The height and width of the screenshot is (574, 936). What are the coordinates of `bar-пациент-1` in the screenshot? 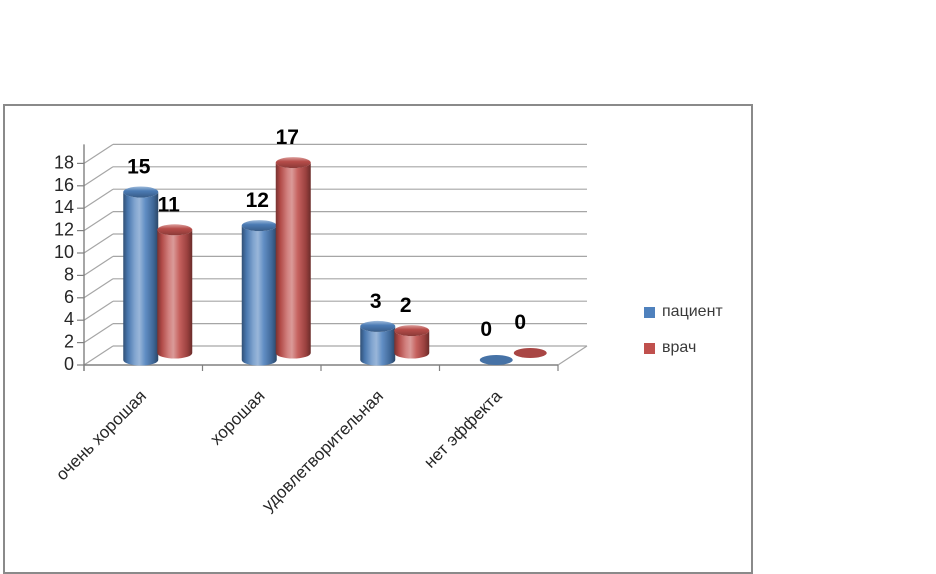 It's located at (259, 293).